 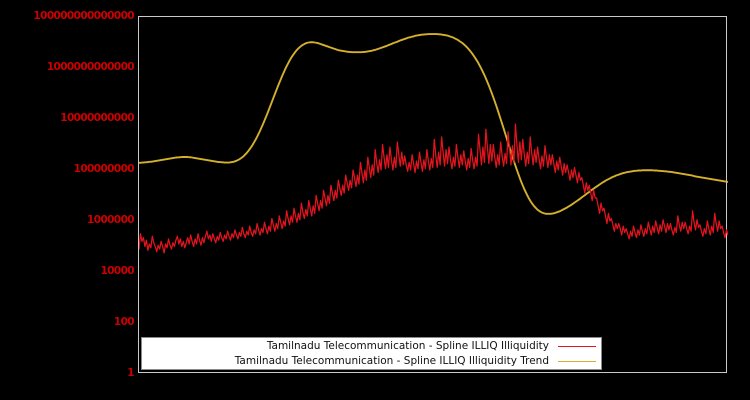 What do you see at coordinates (117, 270) in the screenshot?
I see `y-axis-tick-label: 10000` at bounding box center [117, 270].